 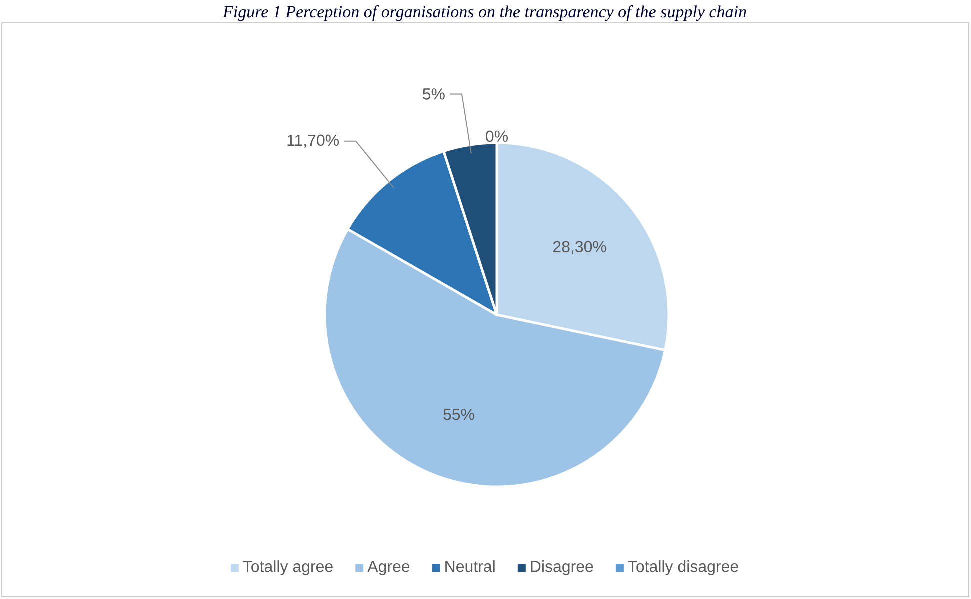 I want to click on data-label: 55%, so click(x=459, y=414).